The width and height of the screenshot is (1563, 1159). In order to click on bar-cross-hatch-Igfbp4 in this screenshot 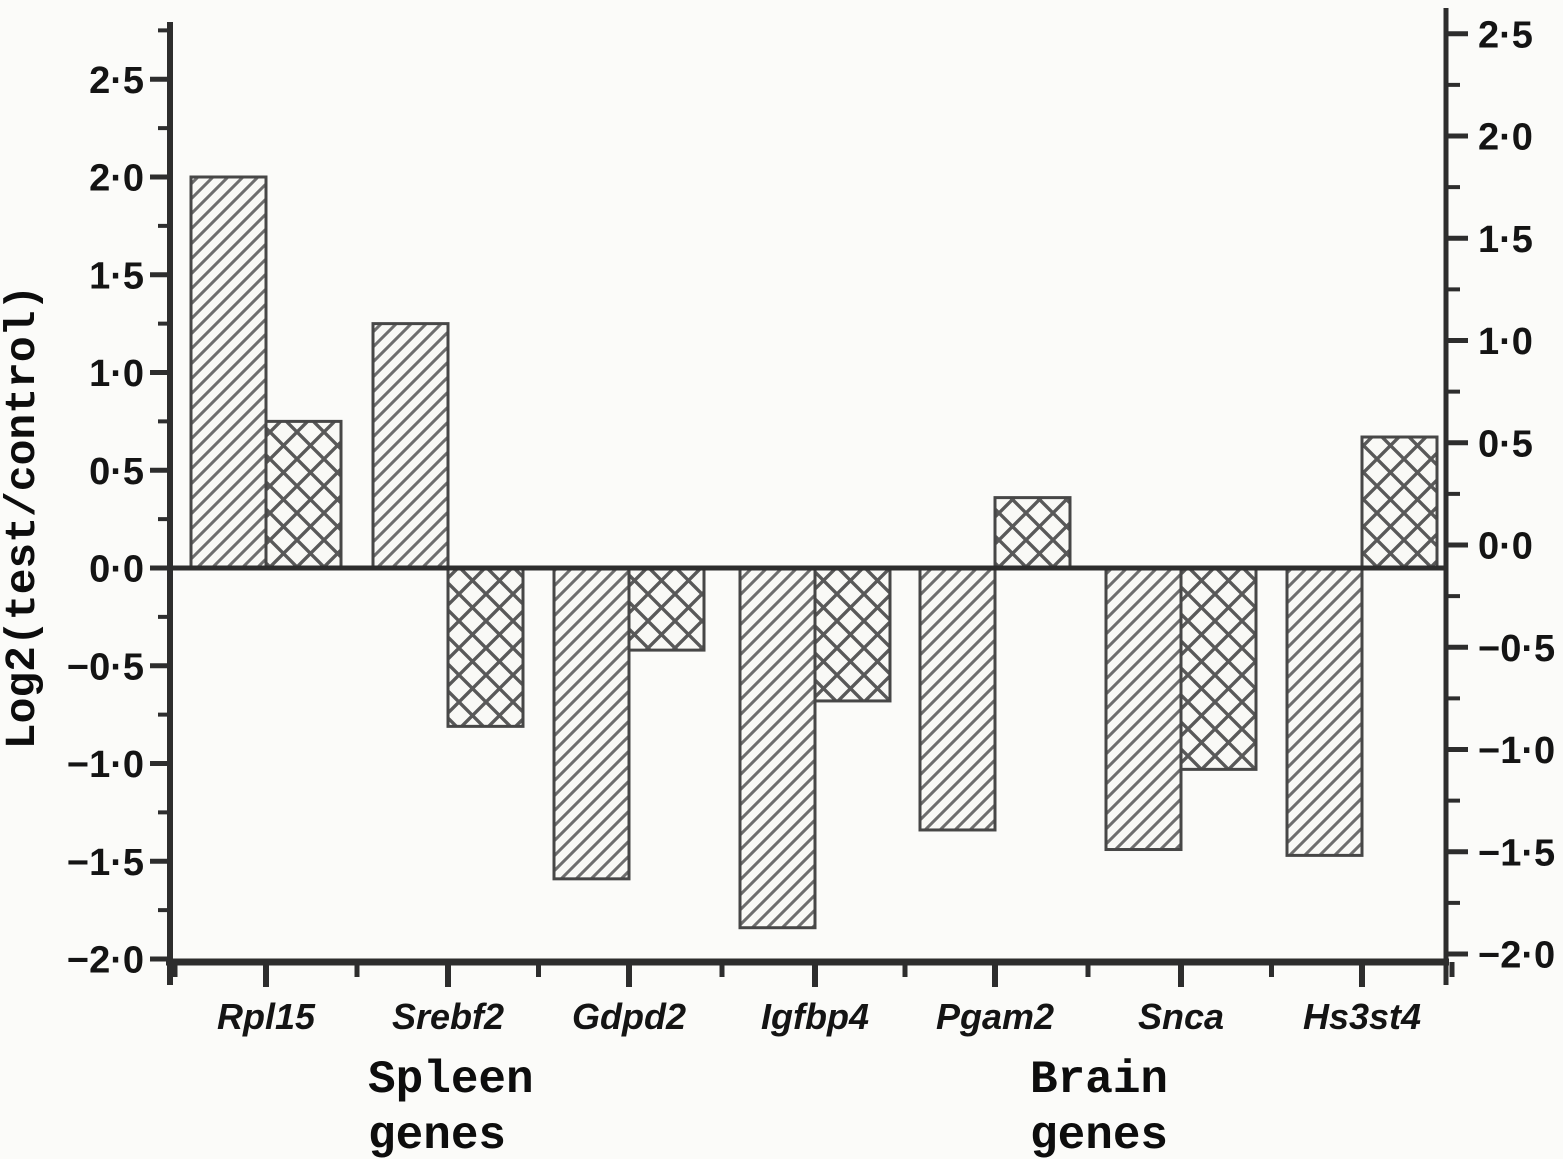, I will do `click(852, 634)`.